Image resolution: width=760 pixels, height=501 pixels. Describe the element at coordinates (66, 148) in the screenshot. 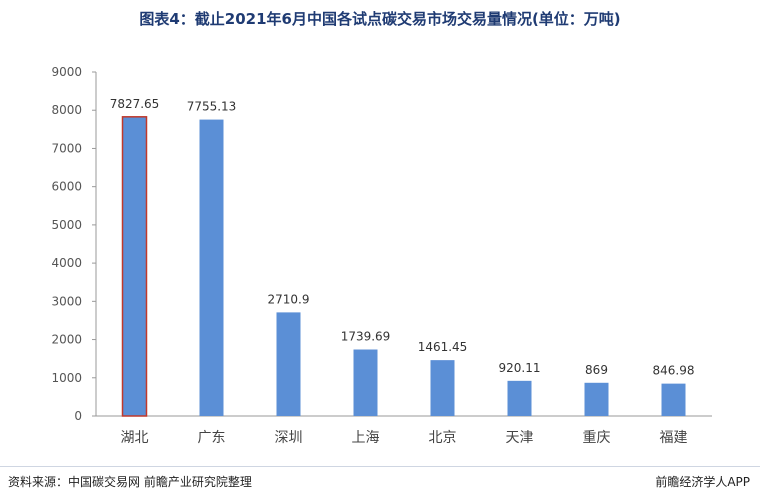

I see `y-tick-label: 7000` at that location.